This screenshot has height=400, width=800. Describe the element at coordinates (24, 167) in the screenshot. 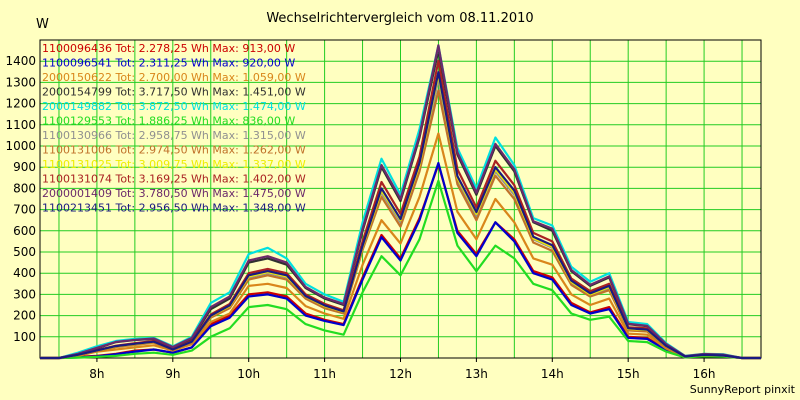

I see `y-tick-label: 900` at that location.